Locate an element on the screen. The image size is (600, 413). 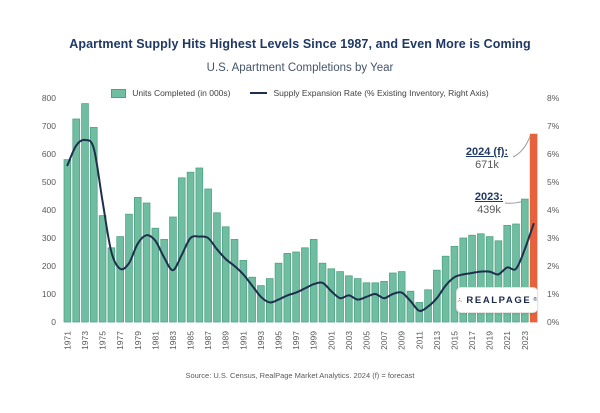
latest-2023-label: 2023: is located at coordinates (489, 197).